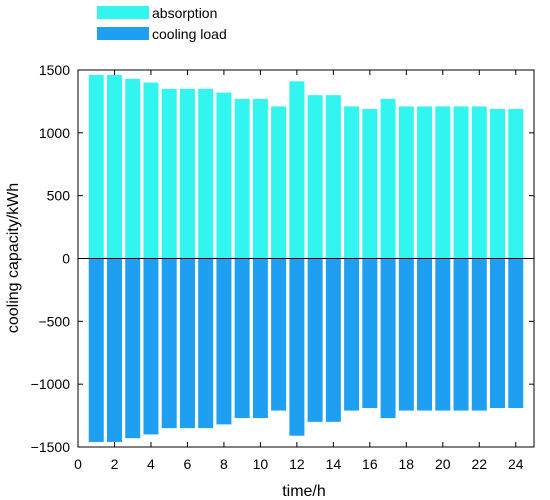 The width and height of the screenshot is (550, 500). I want to click on y-tick-label: −1000, so click(51, 384).